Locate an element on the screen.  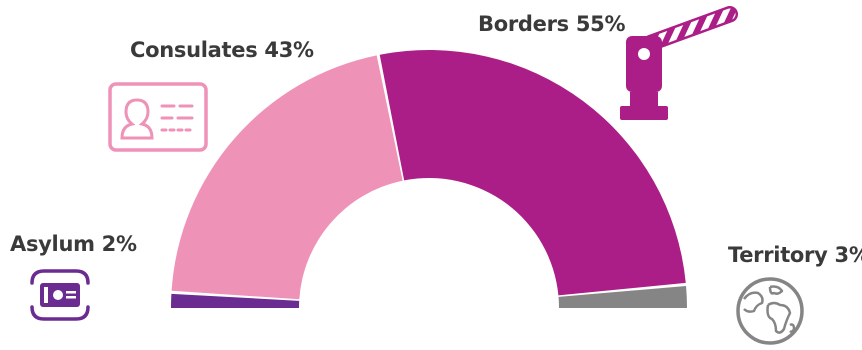
label-consulates: Consulates 43% is located at coordinates (222, 50).